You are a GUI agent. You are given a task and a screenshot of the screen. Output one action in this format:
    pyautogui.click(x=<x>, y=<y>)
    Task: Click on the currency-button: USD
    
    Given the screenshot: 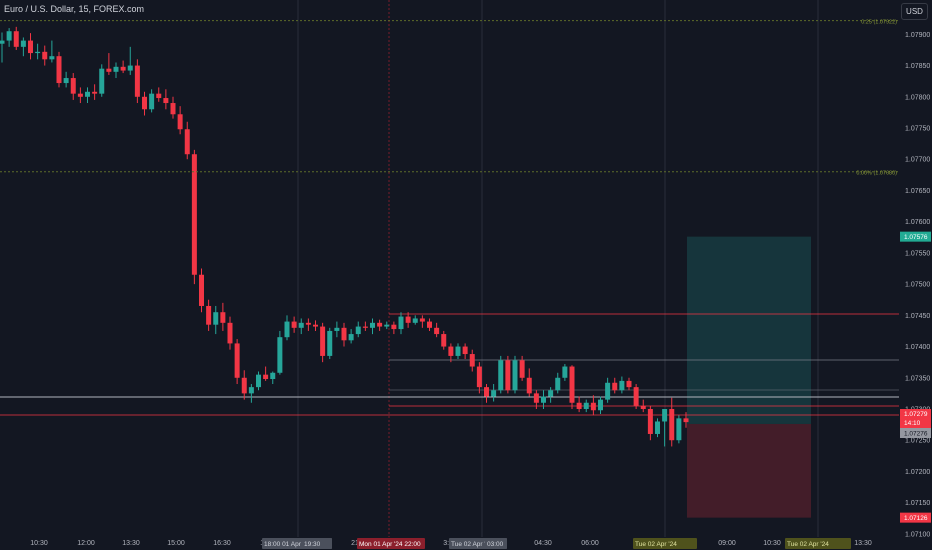 What is the action you would take?
    pyautogui.click(x=914, y=11)
    